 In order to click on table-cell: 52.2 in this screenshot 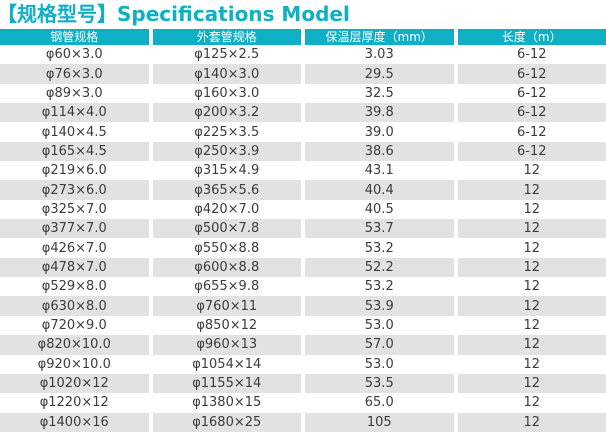, I will do `click(379, 267)`.